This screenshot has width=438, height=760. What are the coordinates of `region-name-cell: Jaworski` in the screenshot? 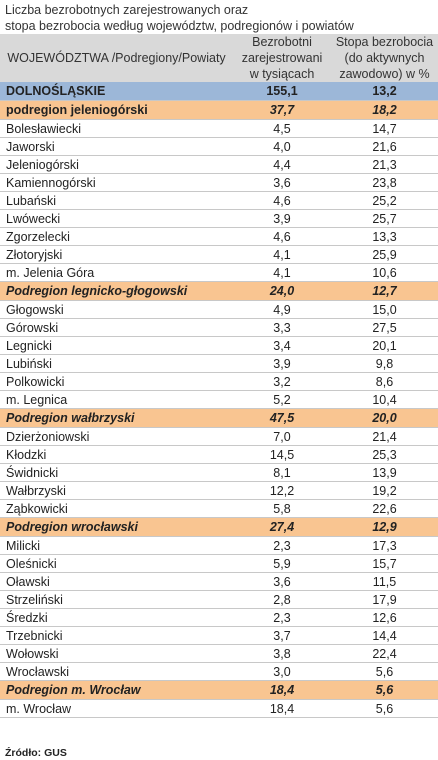 It's located at (116, 146).